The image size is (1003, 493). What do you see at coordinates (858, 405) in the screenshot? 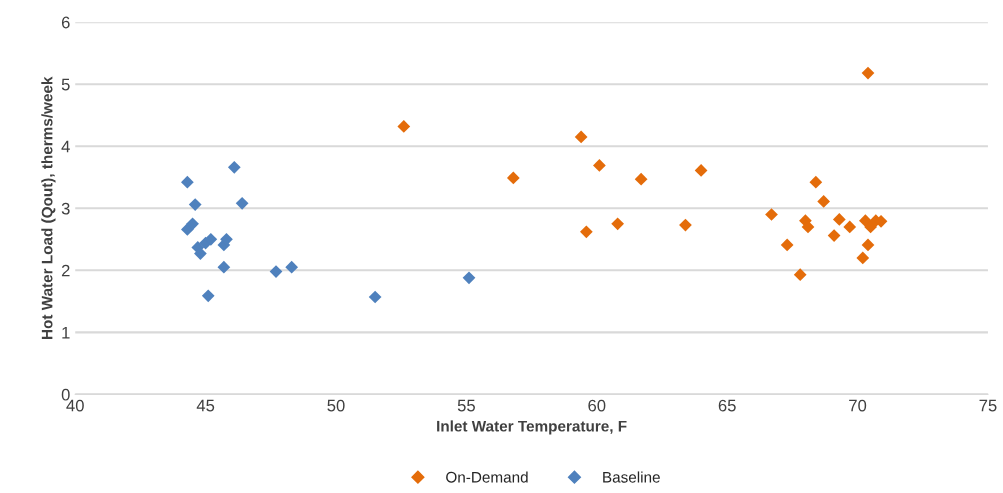
I see `x-tick-label: 70` at bounding box center [858, 405].